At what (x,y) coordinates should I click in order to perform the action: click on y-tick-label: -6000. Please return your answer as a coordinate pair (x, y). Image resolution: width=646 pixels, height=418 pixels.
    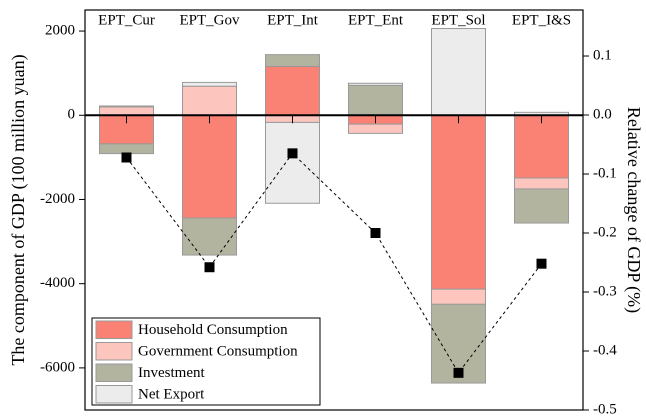
    Looking at the image, I should click on (57, 367).